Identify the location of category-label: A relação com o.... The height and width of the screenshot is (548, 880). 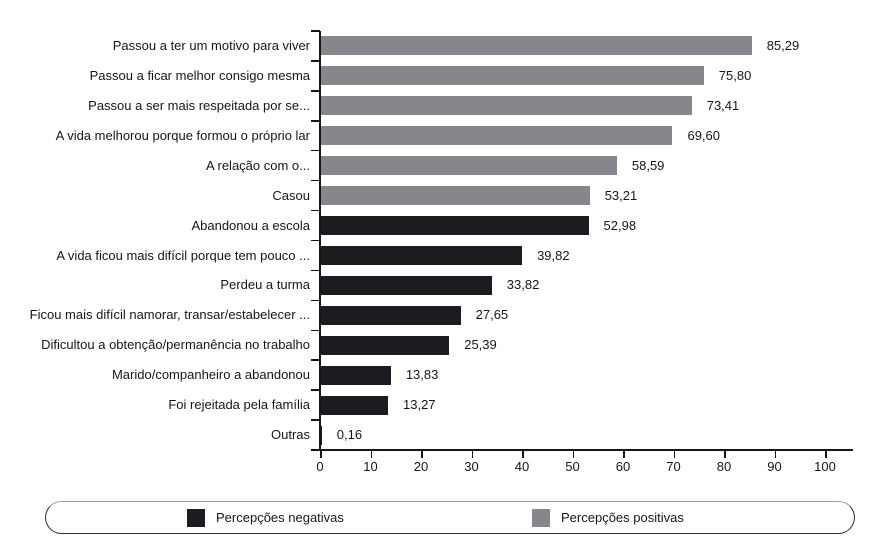
(257, 165).